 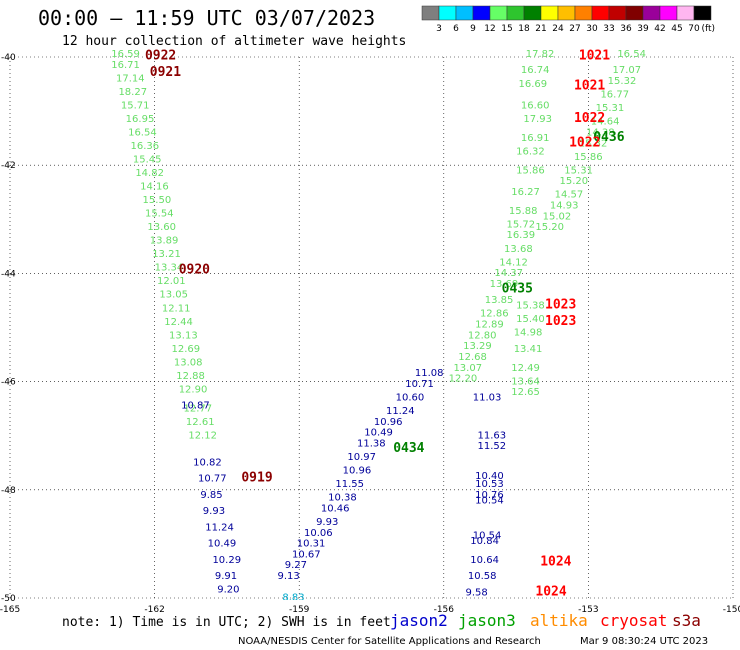 What do you see at coordinates (525, 392) in the screenshot?
I see `wave-height-label: 12.65` at bounding box center [525, 392].